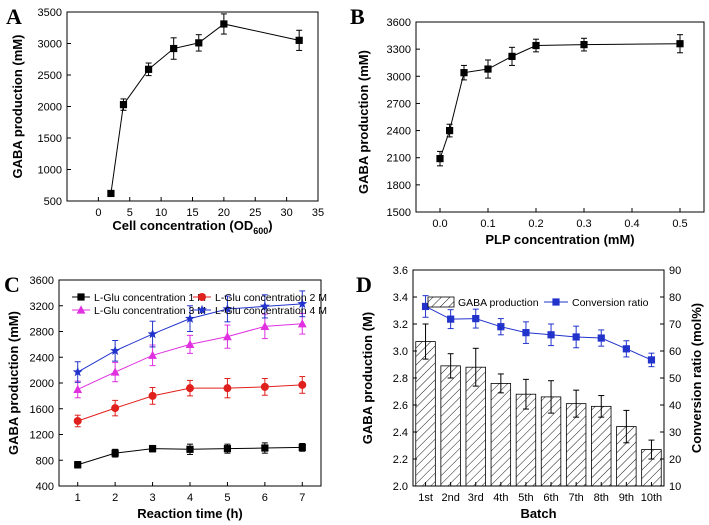  Describe the element at coordinates (675, 352) in the screenshot. I see `y2-tick-label: 60` at that location.